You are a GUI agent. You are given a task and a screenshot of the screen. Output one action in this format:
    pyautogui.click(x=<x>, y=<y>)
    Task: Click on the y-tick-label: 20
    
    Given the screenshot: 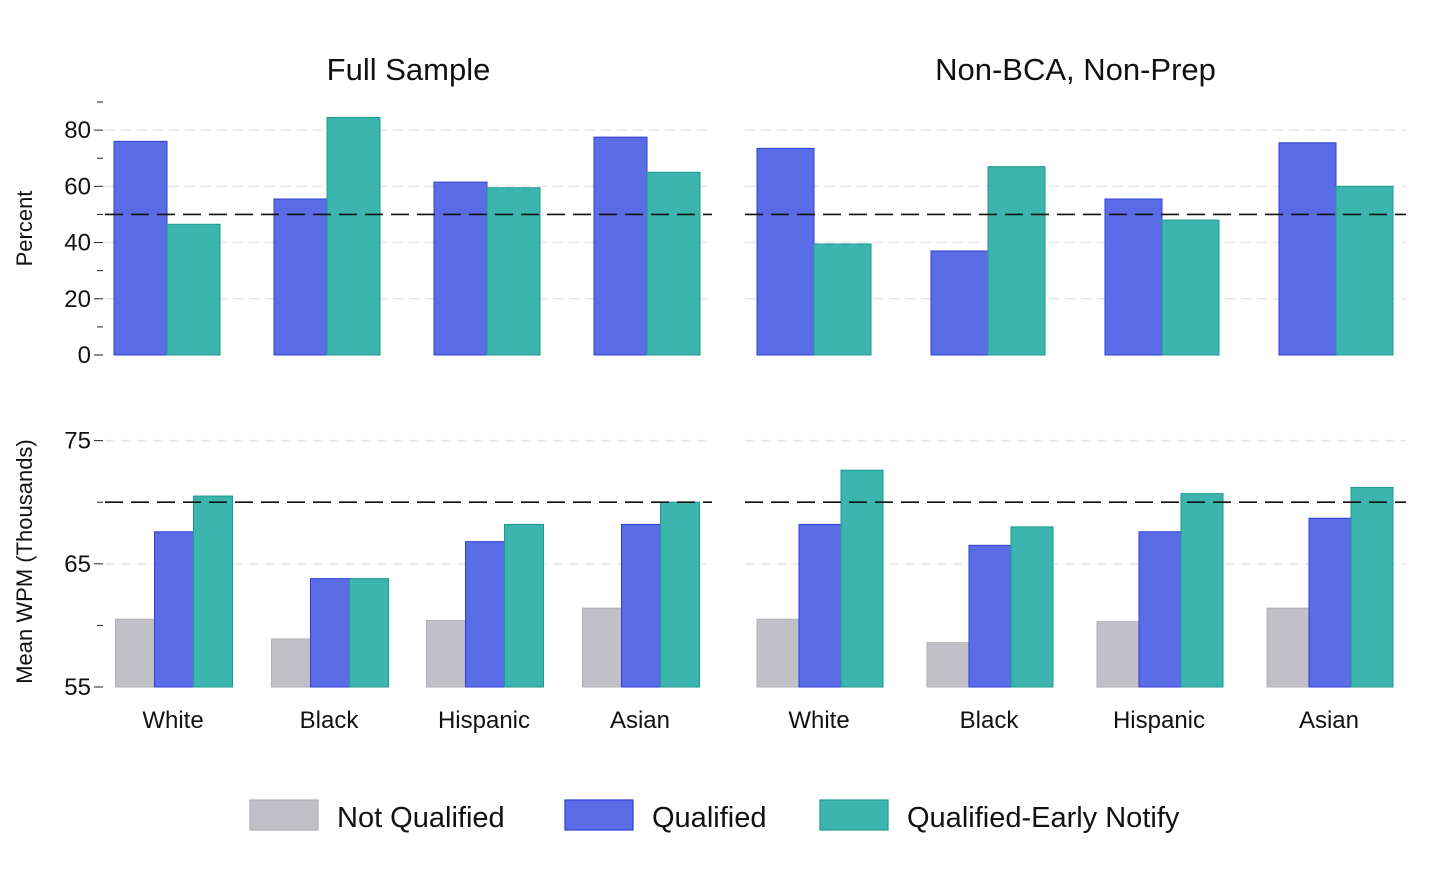 What is the action you would take?
    pyautogui.click(x=77, y=299)
    